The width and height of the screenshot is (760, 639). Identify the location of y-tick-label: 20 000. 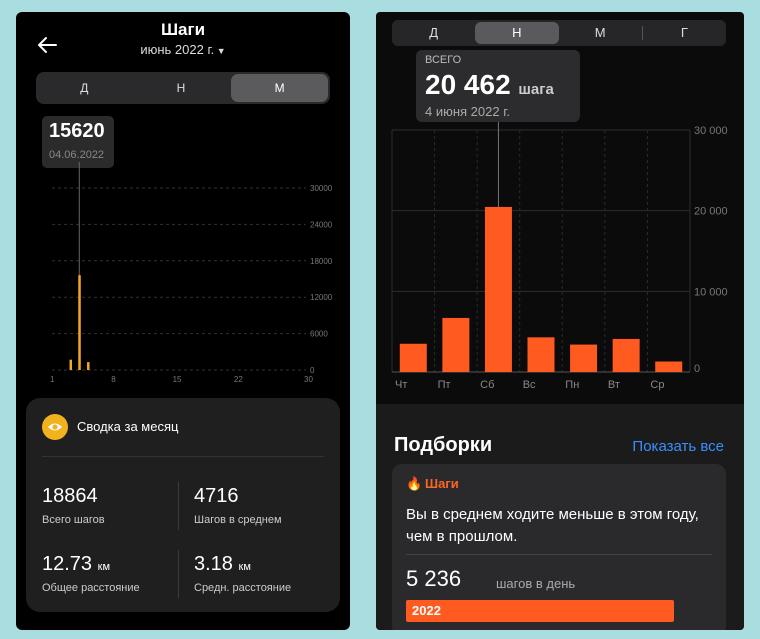
(711, 212).